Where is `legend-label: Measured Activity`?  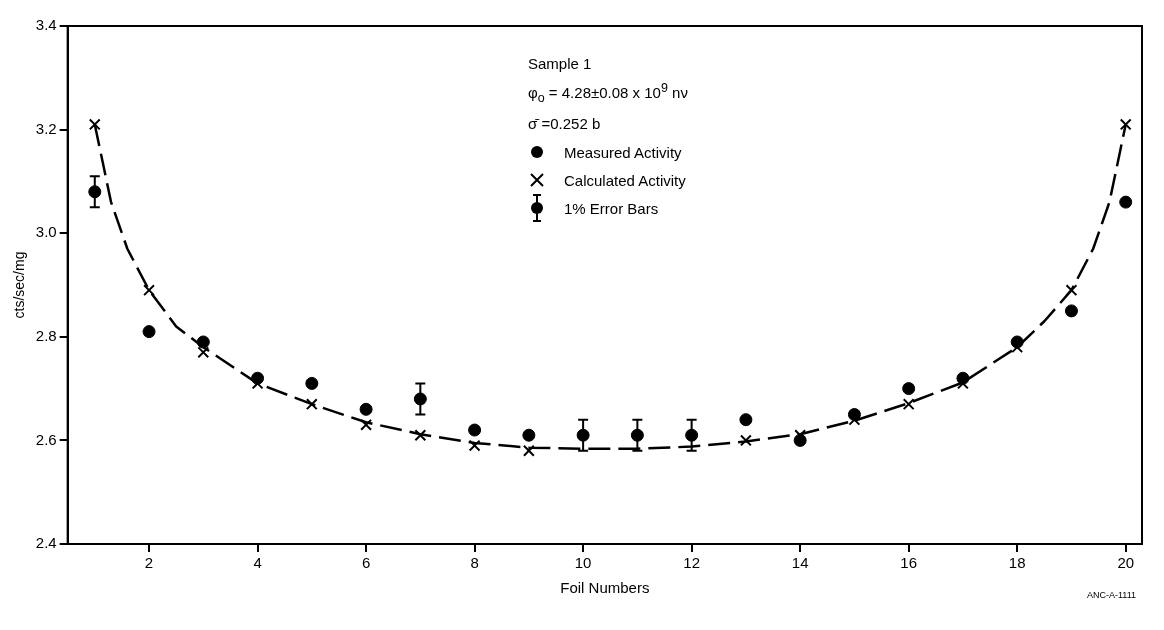 legend-label: Measured Activity is located at coordinates (623, 152).